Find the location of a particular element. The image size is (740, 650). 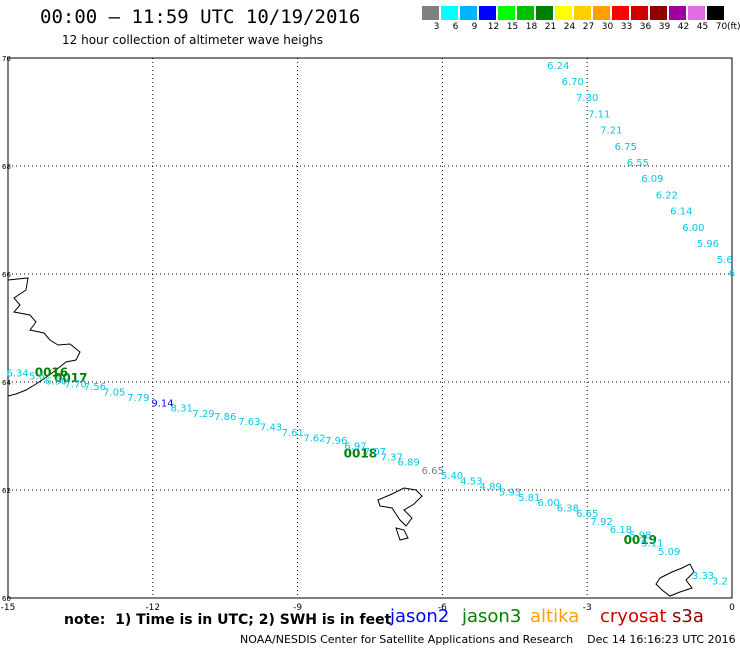

swh-value: 6.75 is located at coordinates (626, 147).